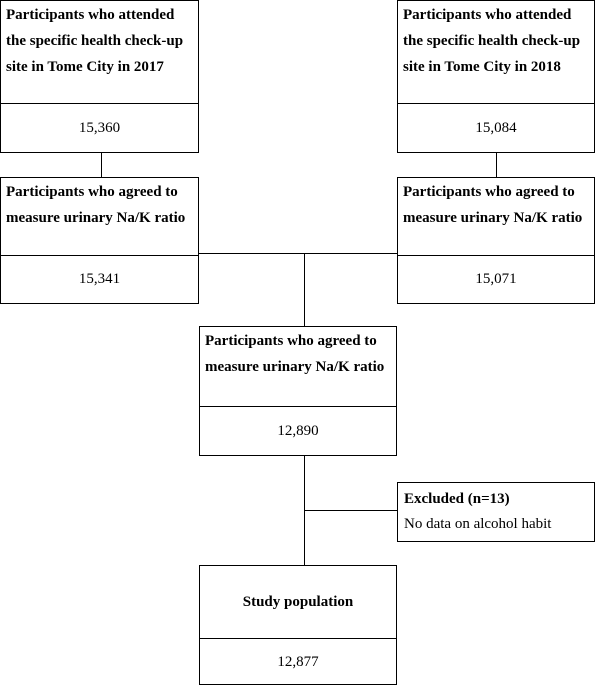 Image resolution: width=595 pixels, height=685 pixels. Describe the element at coordinates (99, 128) in the screenshot. I see `box-attended-2017-count: 15,360` at that location.